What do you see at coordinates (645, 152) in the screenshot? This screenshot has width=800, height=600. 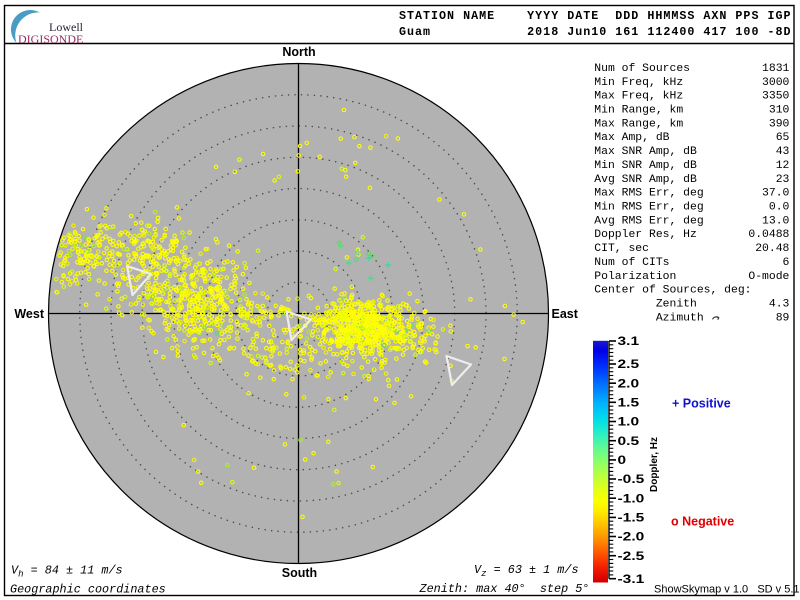 I see `svg-text: Max SNR Amp, dB` at bounding box center [645, 152].